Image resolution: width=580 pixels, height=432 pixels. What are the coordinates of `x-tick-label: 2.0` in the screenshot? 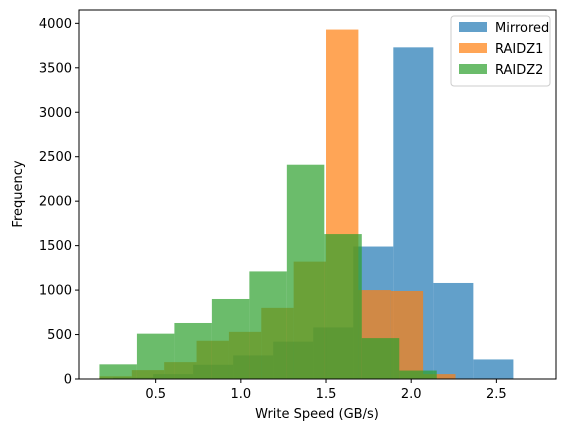 It's located at (411, 394).